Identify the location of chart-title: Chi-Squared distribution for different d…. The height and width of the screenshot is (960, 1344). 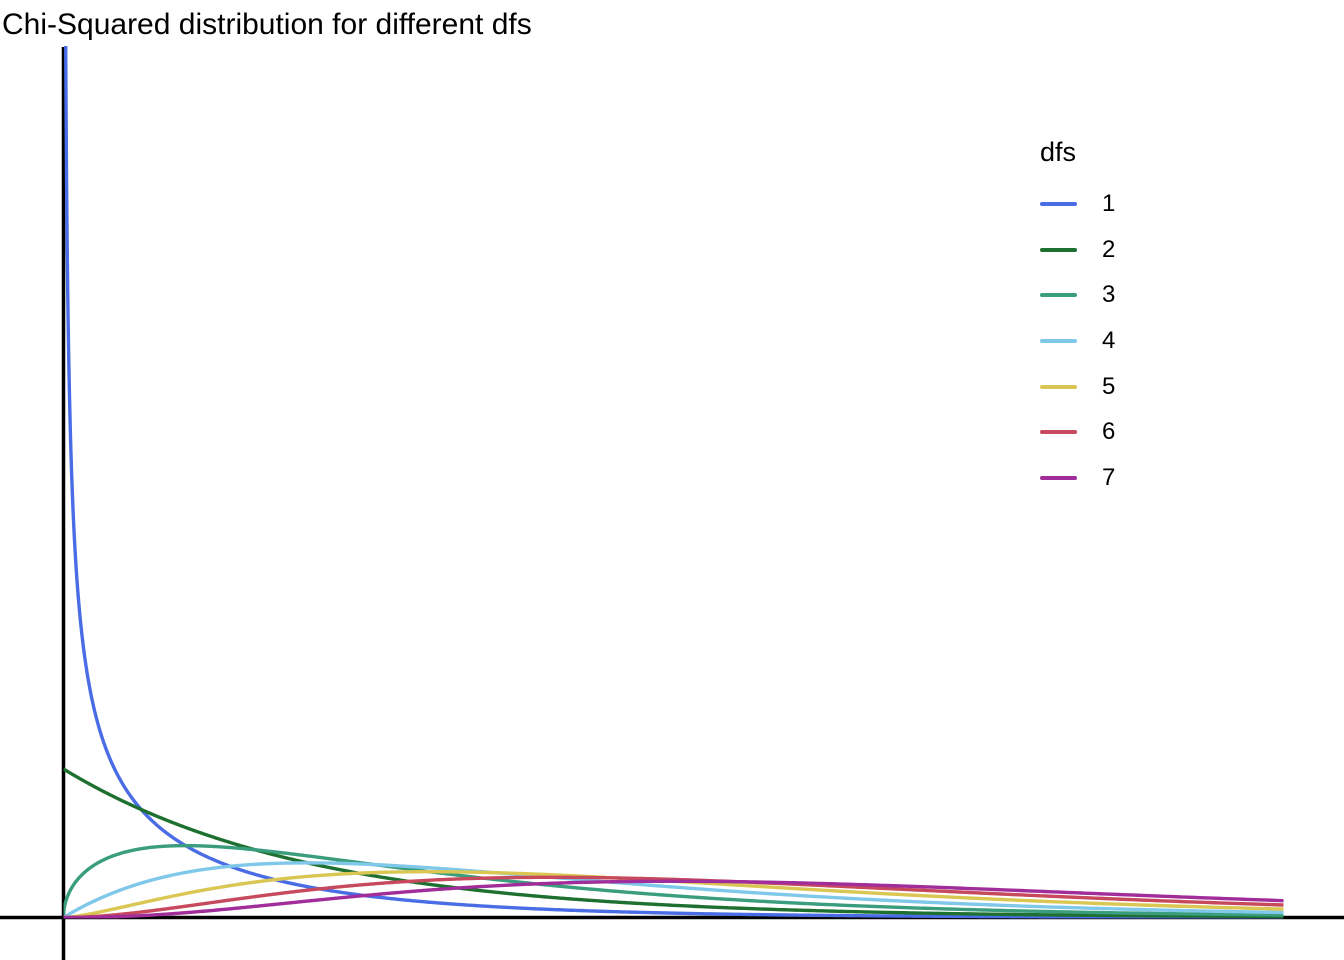
(267, 24).